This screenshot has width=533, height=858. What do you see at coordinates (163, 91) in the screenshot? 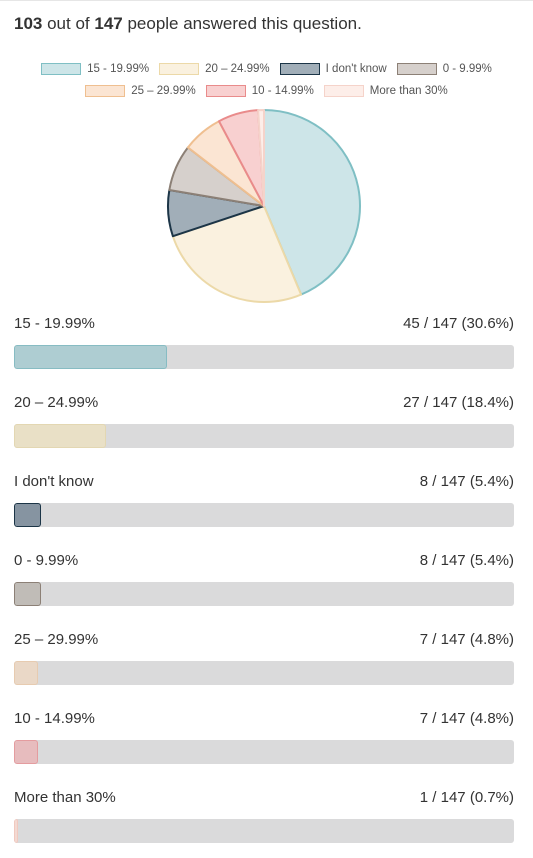
I see `legend-label: 25 – 29.99%` at bounding box center [163, 91].